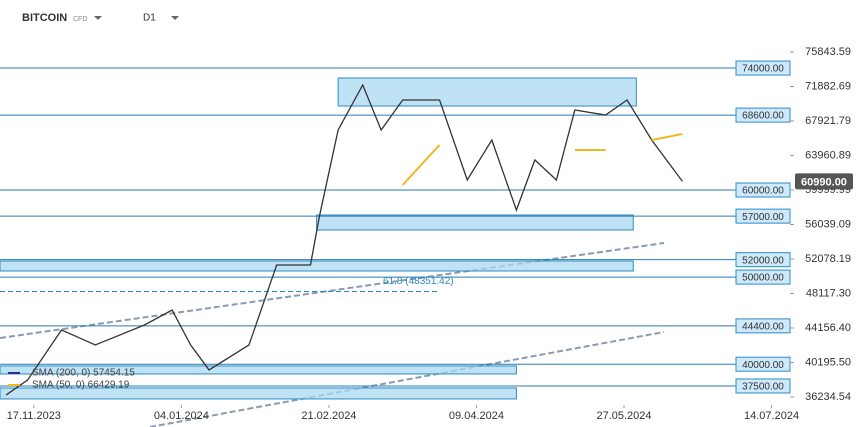  I want to click on level-label: 74000.00, so click(763, 69).